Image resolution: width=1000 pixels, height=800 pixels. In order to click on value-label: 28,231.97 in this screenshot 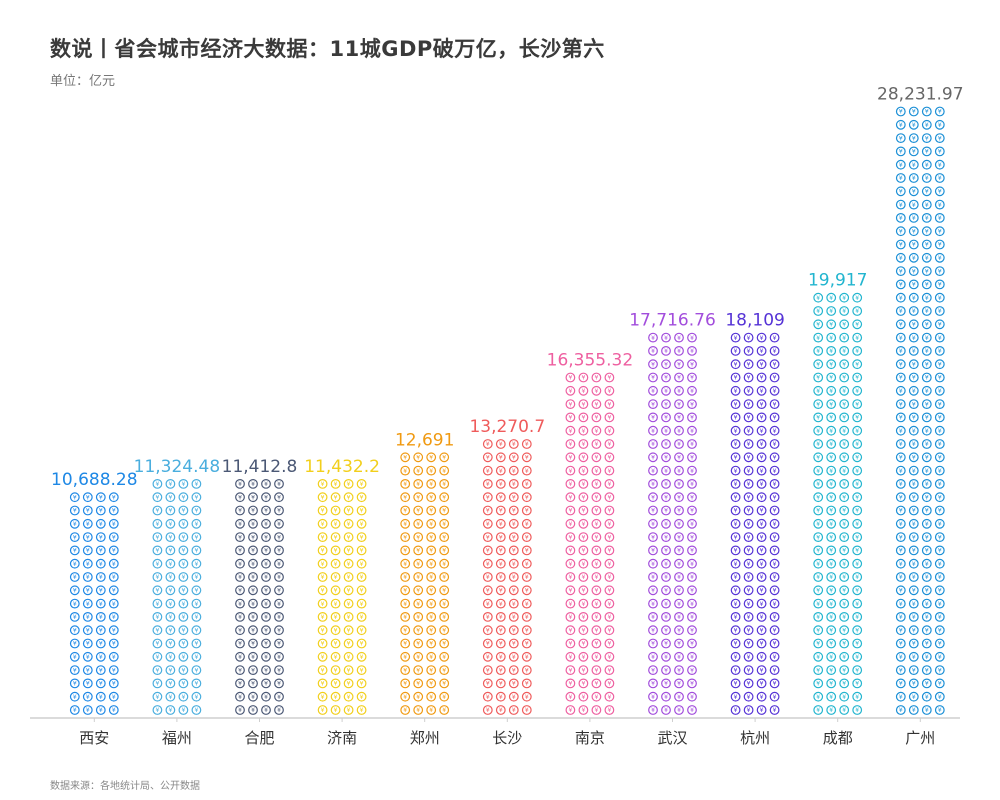, I will do `click(920, 95)`.